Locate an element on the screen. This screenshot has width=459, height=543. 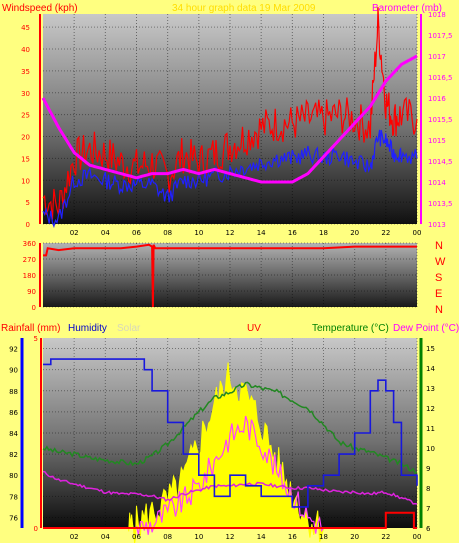
barometer-tick-label: 1017 is located at coordinates (437, 57).